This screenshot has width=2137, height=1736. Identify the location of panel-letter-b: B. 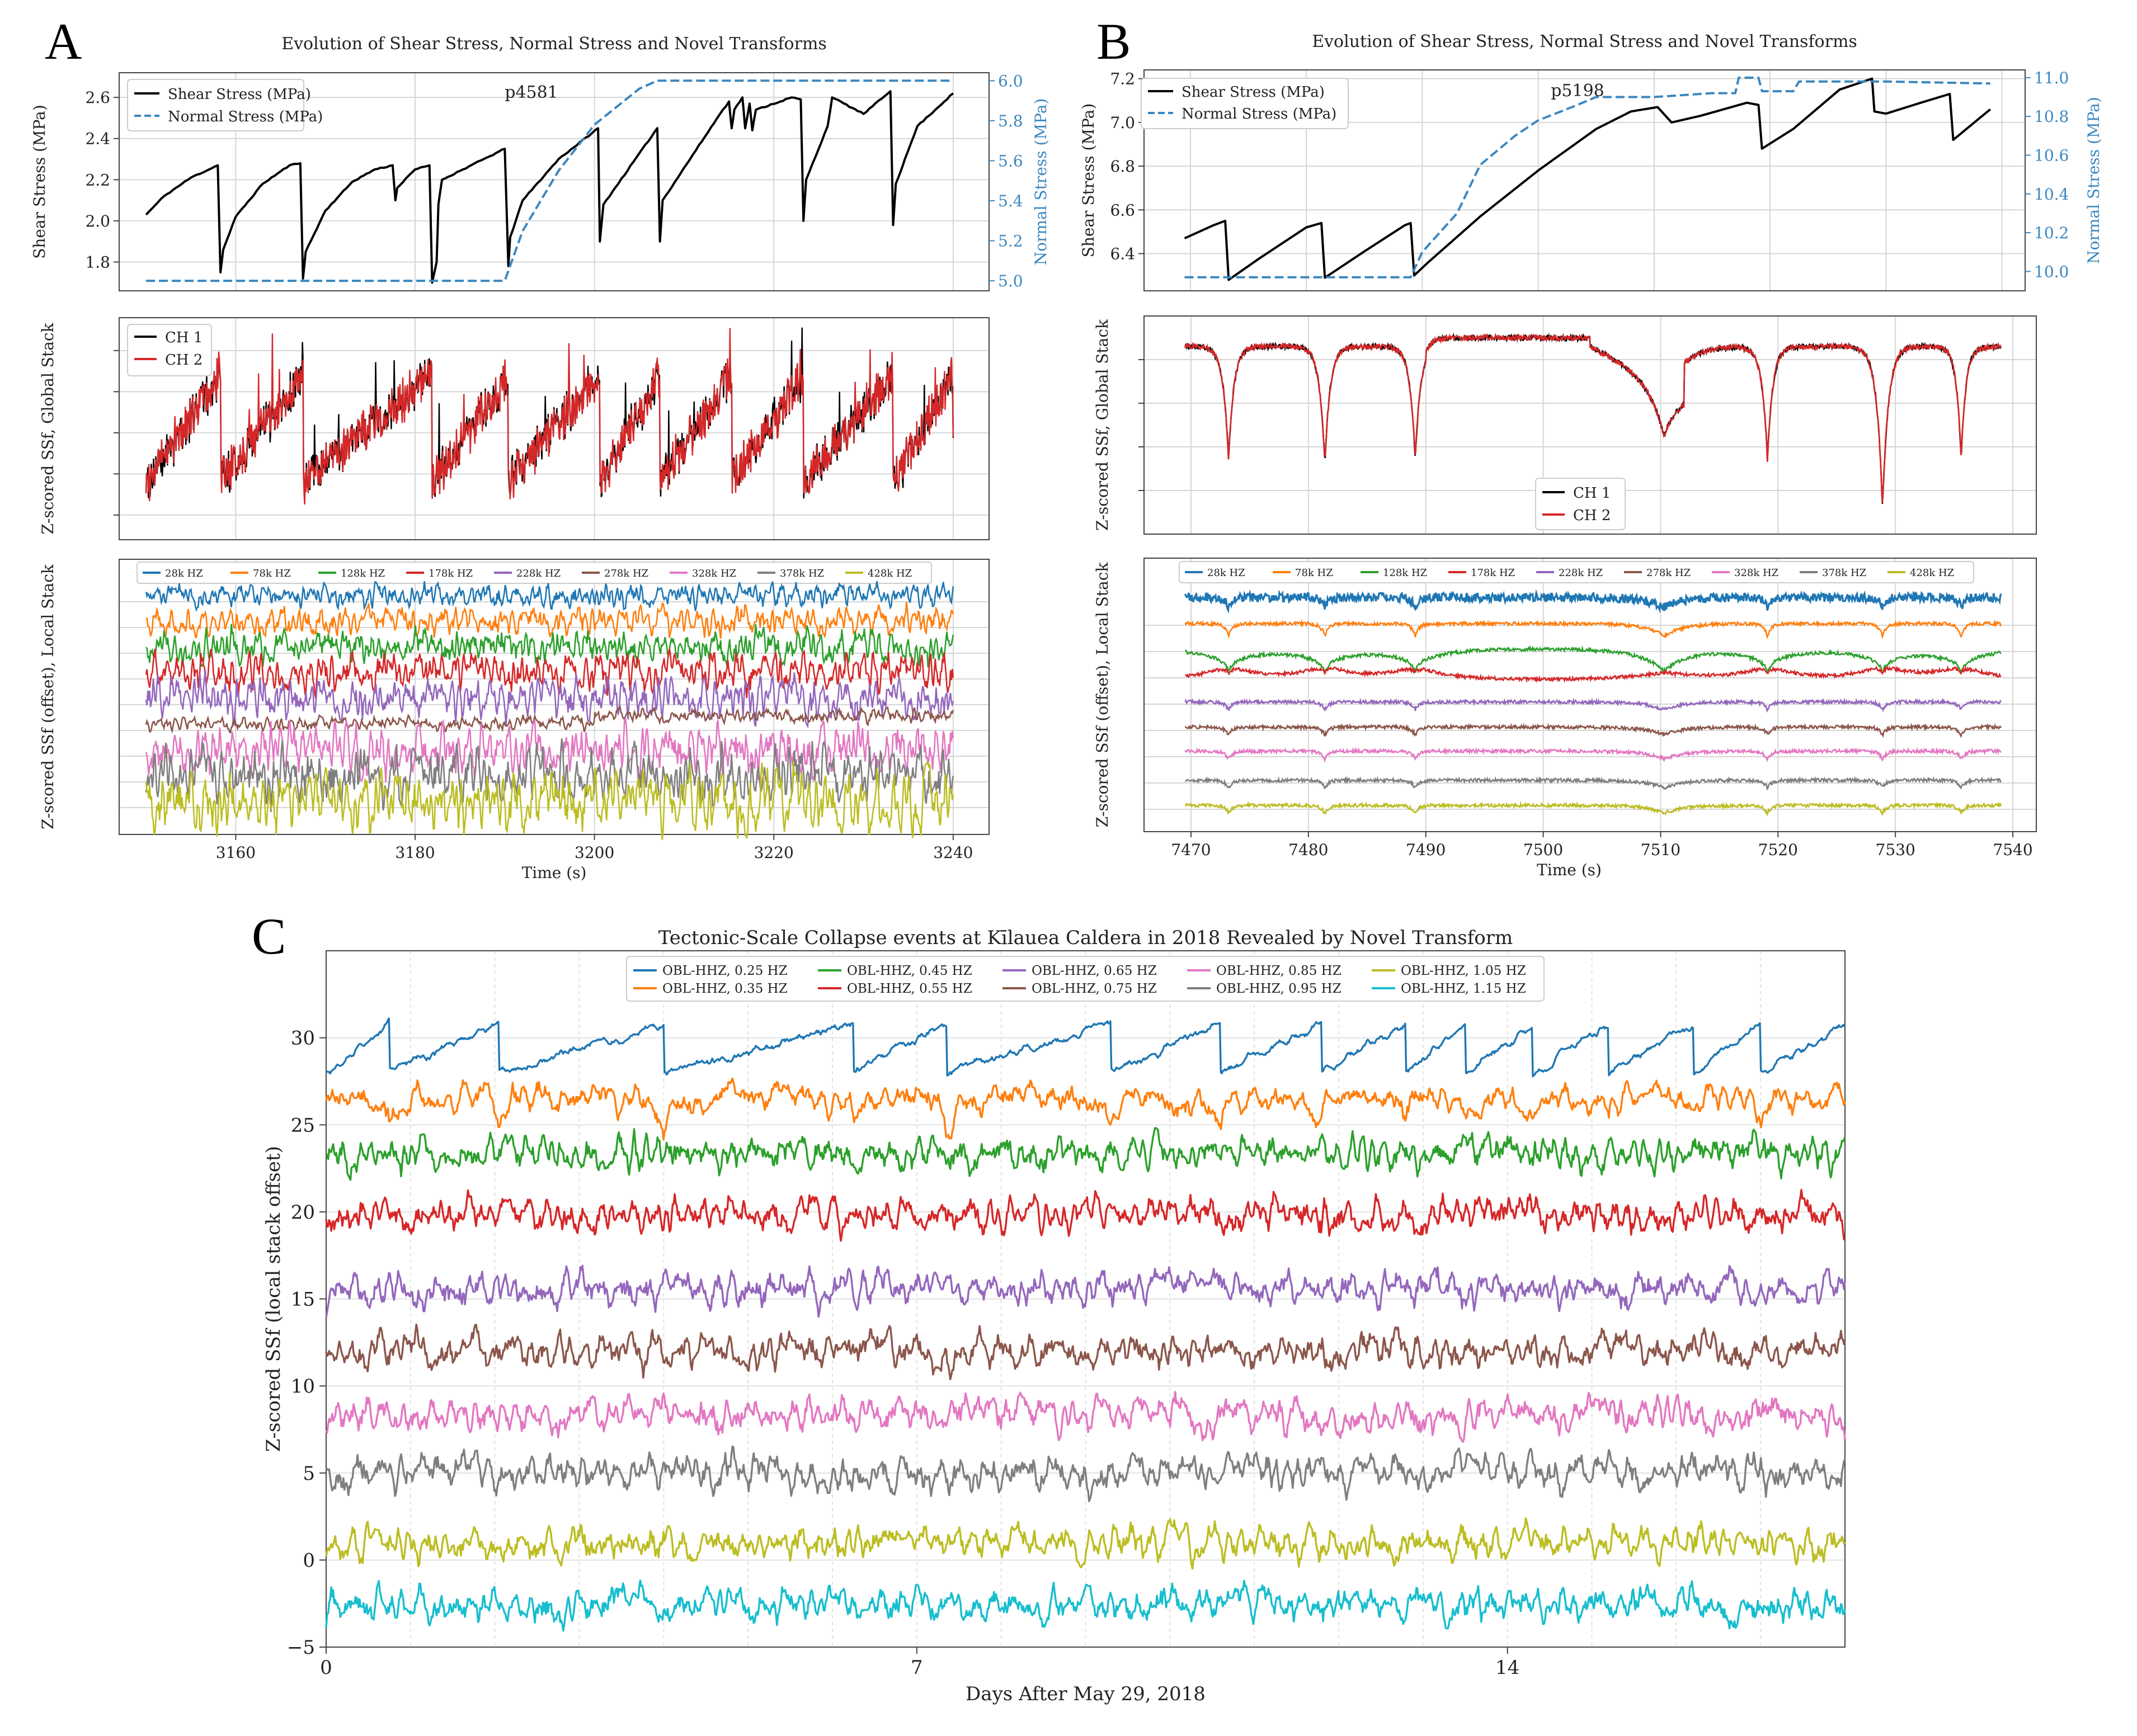
(1113, 41).